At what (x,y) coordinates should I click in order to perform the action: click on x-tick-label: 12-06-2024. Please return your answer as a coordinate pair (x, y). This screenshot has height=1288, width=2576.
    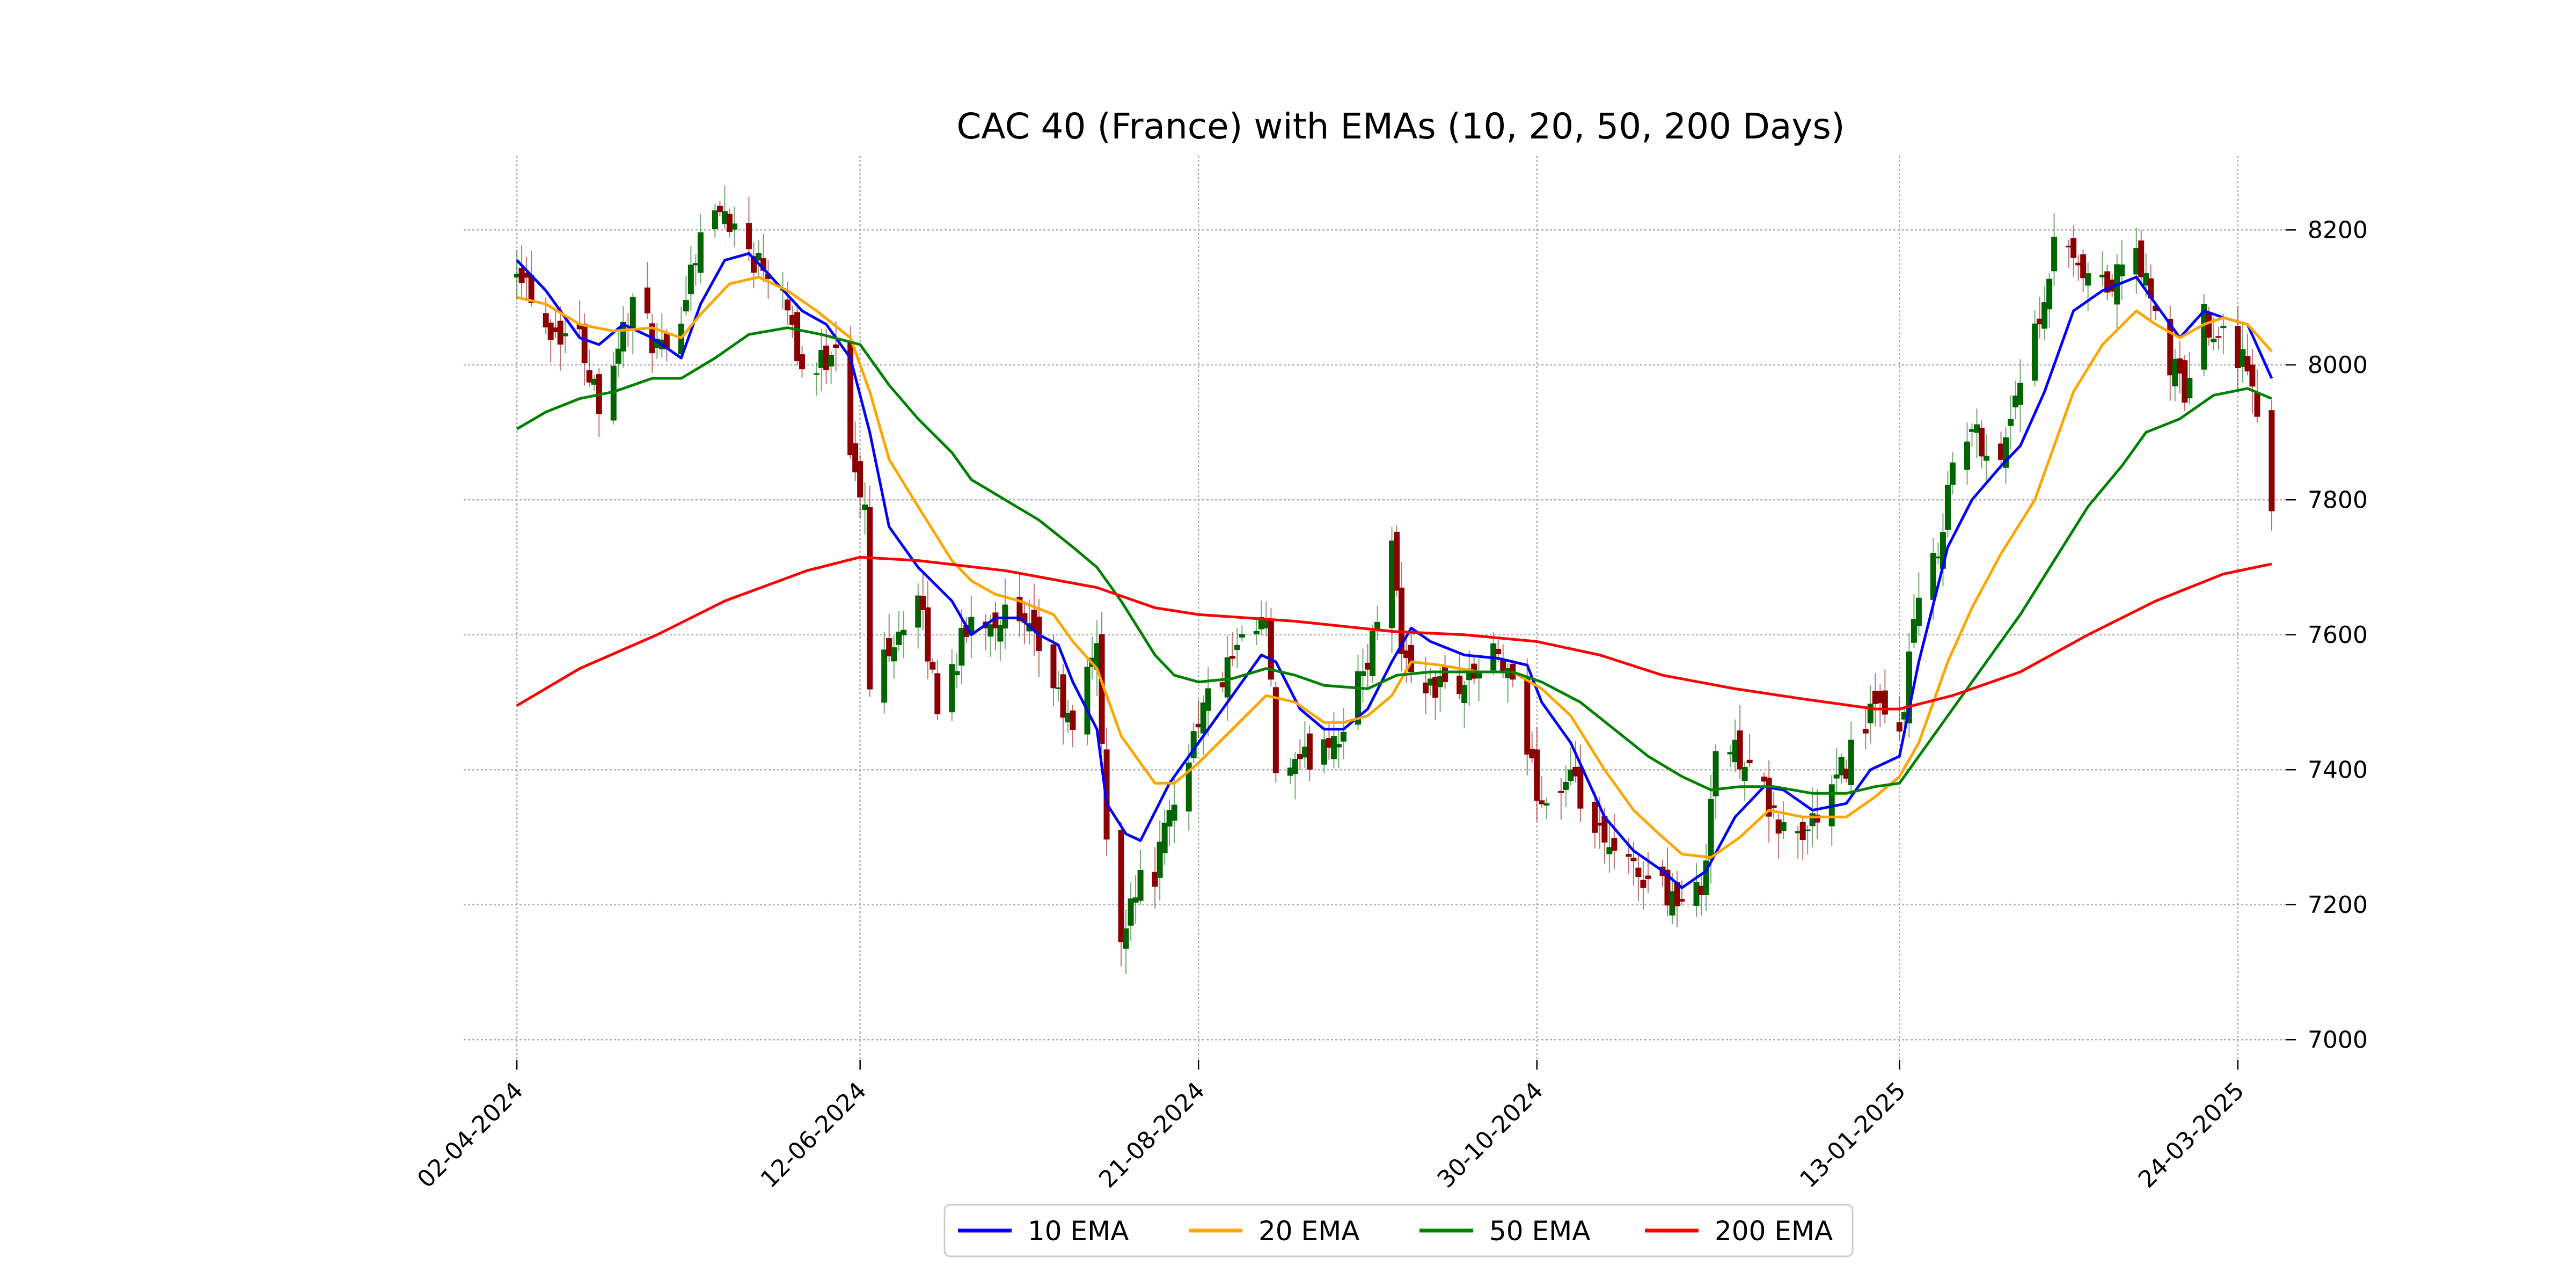
    Looking at the image, I should click on (814, 1135).